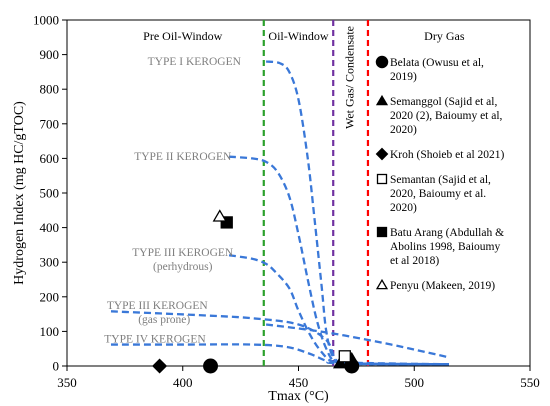  Describe the element at coordinates (444, 36) in the screenshot. I see `zone-label: Dry Gas` at that location.